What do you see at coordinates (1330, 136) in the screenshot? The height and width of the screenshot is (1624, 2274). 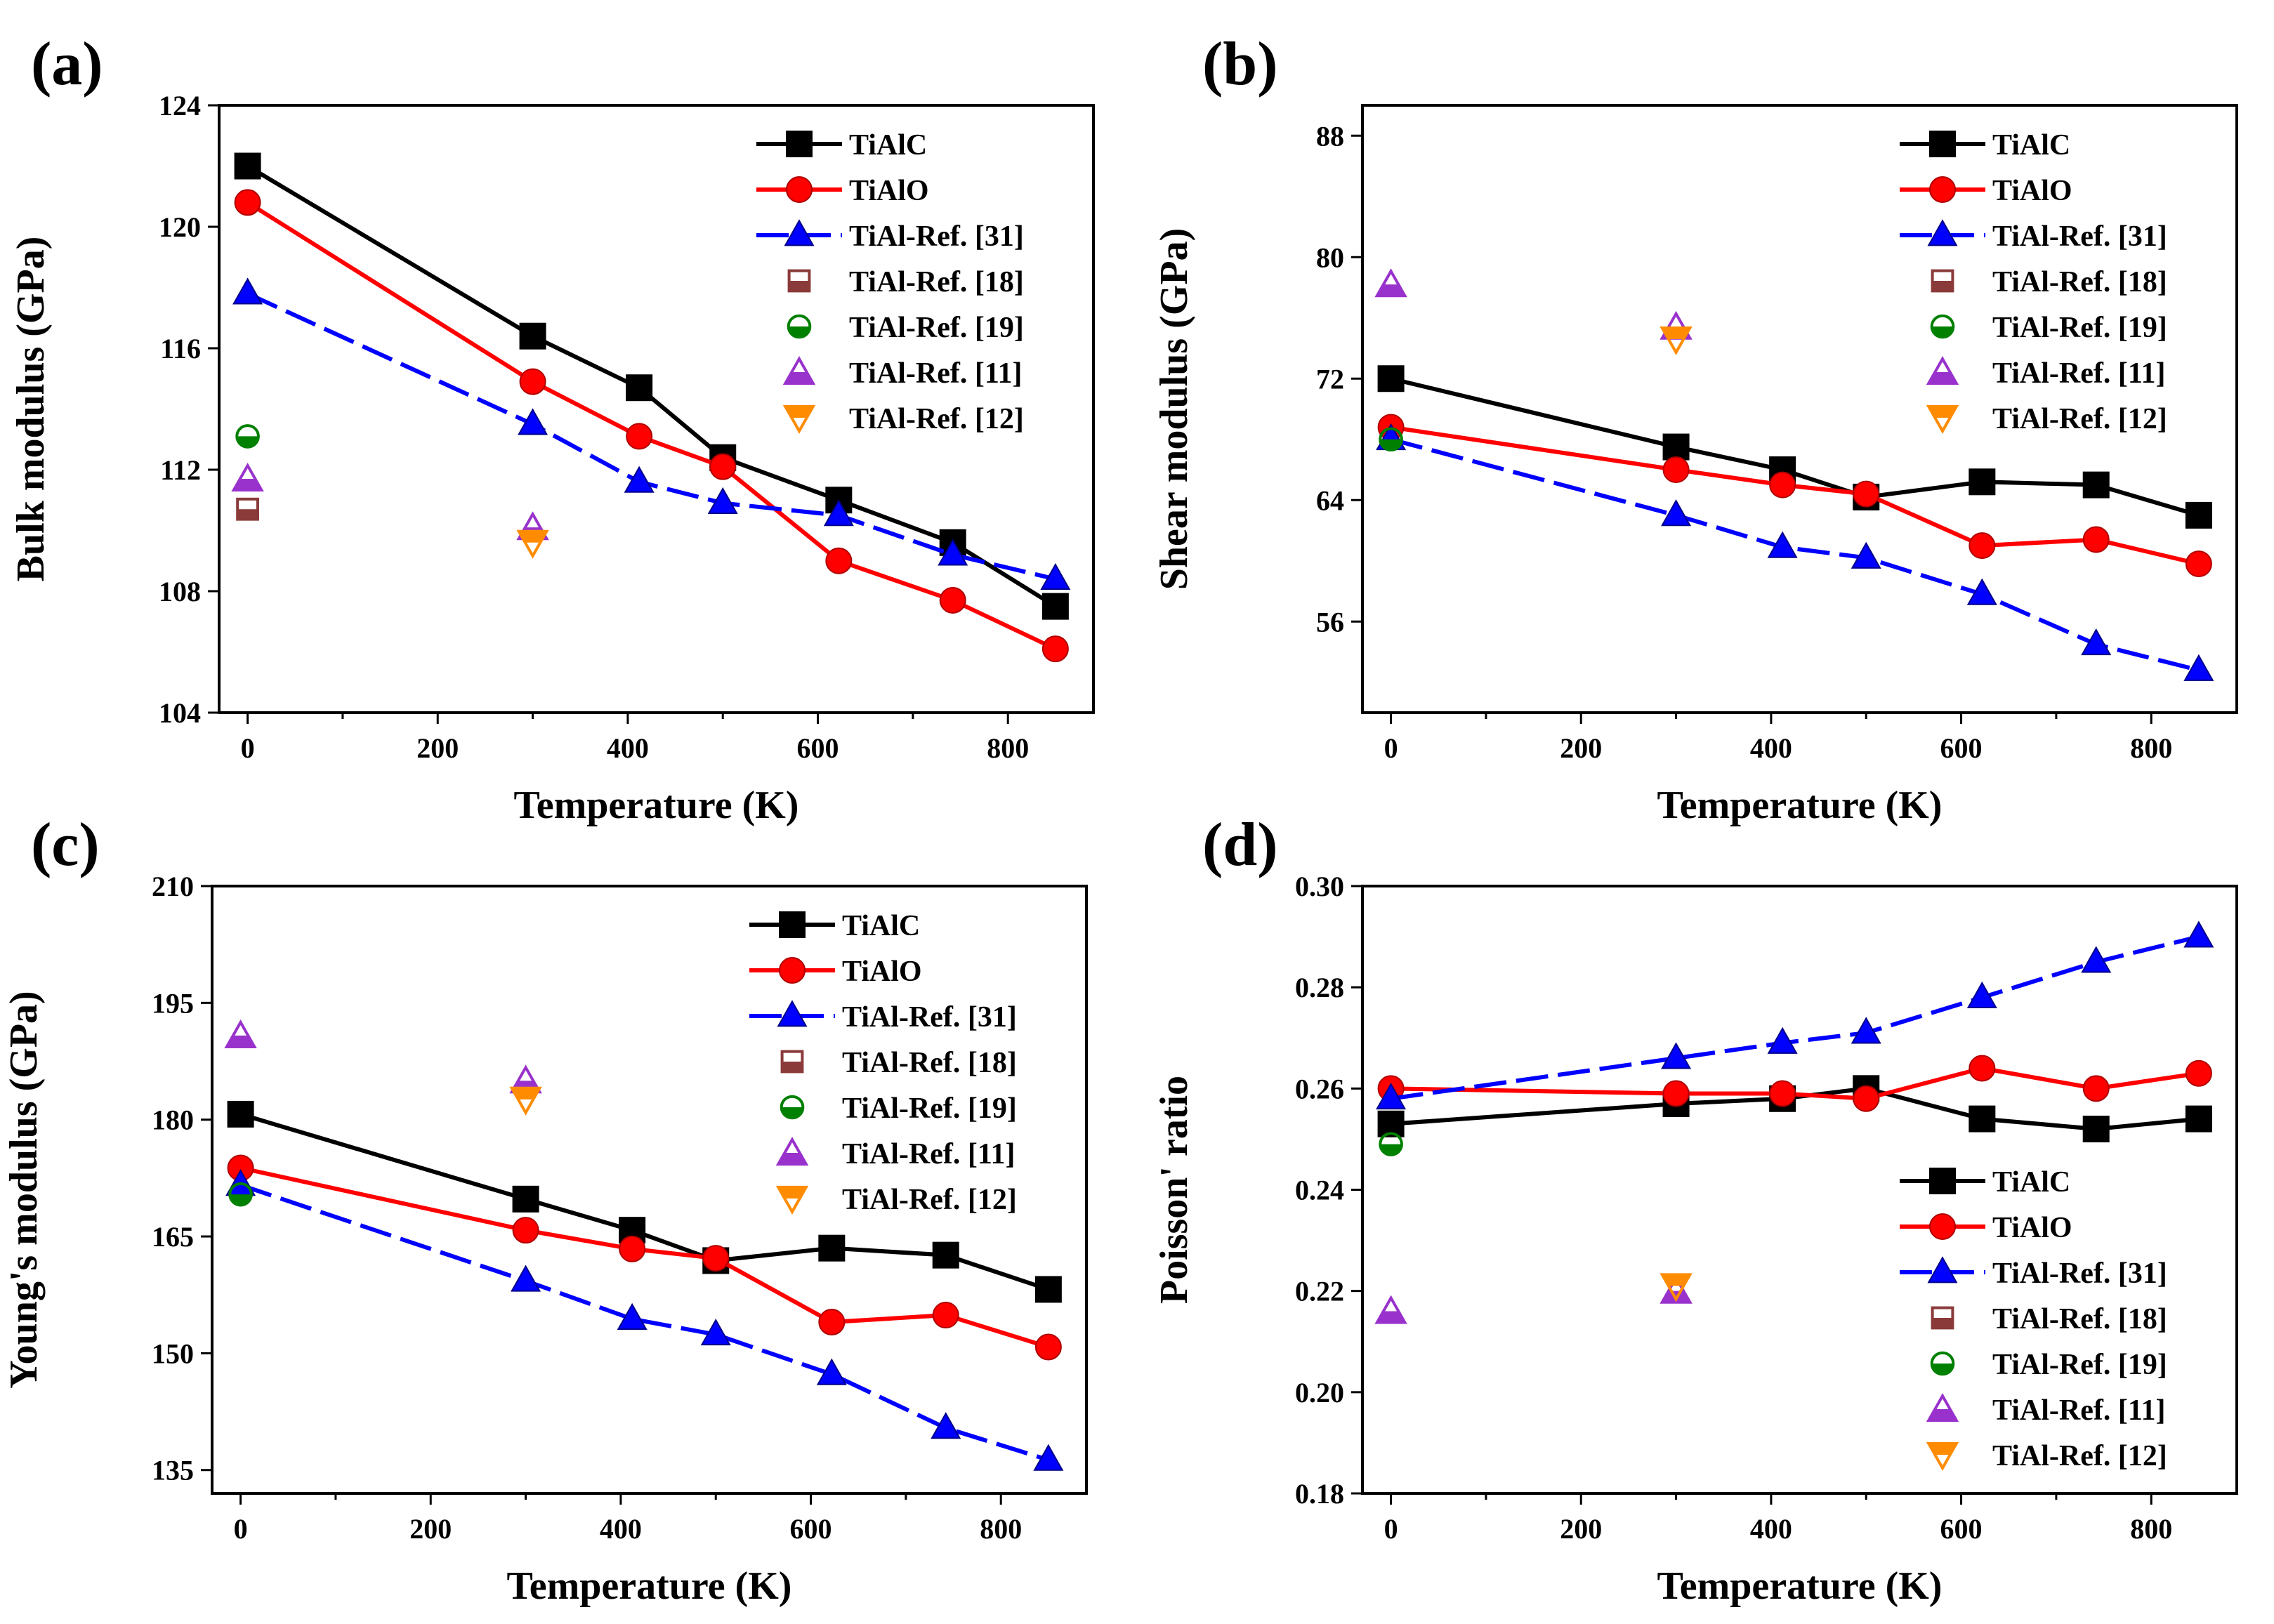 I see `panel-b-ytick-label: 88` at bounding box center [1330, 136].